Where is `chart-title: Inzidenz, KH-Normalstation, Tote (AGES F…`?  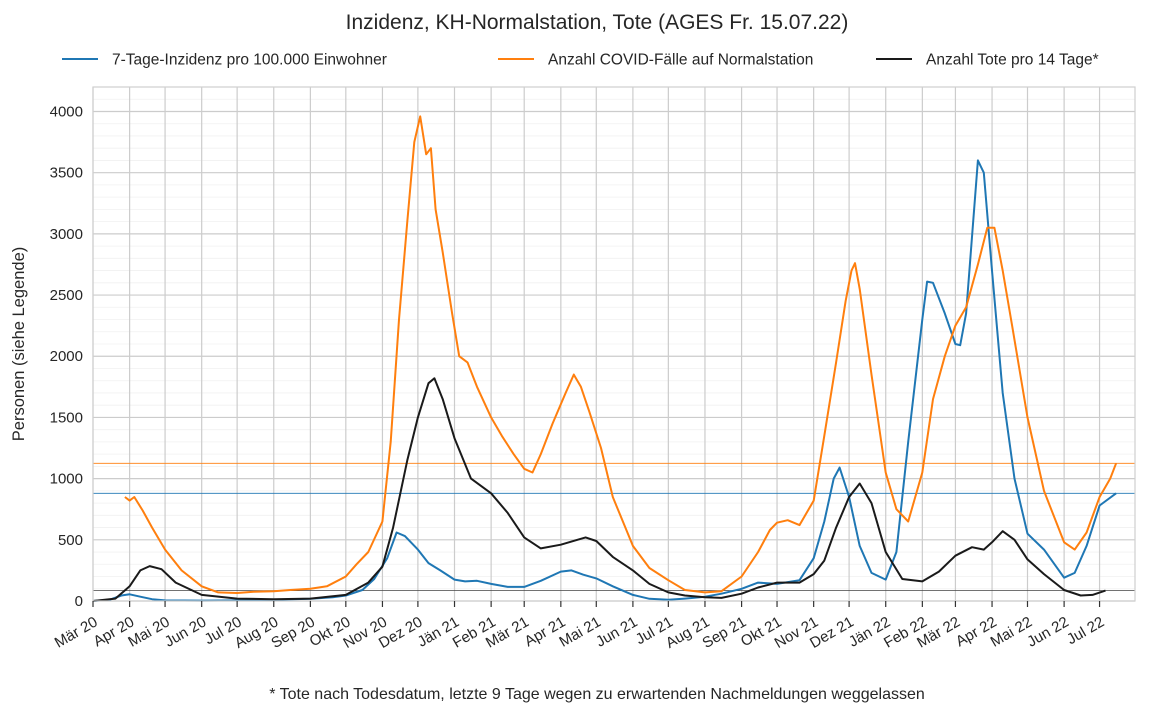 chart-title: Inzidenz, KH-Normalstation, Tote (AGES F… is located at coordinates (597, 22).